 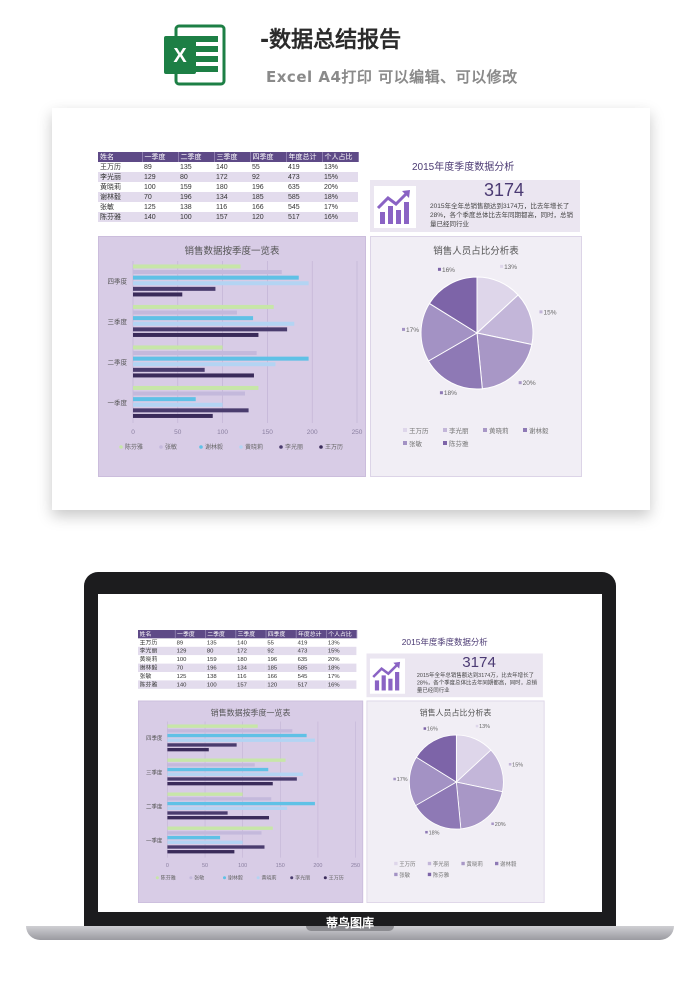 I want to click on bar-三季度-黄晓莉, so click(x=214, y=323).